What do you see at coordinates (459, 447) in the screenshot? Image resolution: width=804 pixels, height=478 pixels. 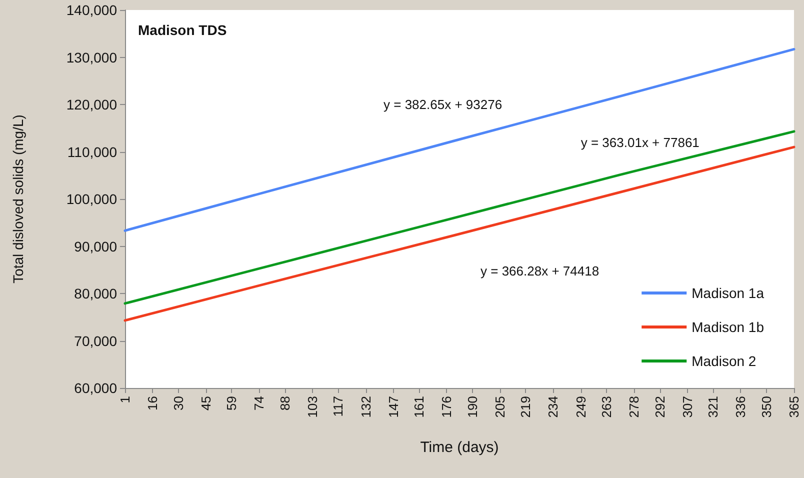 I see `x-axis-title: Time (days)` at bounding box center [459, 447].